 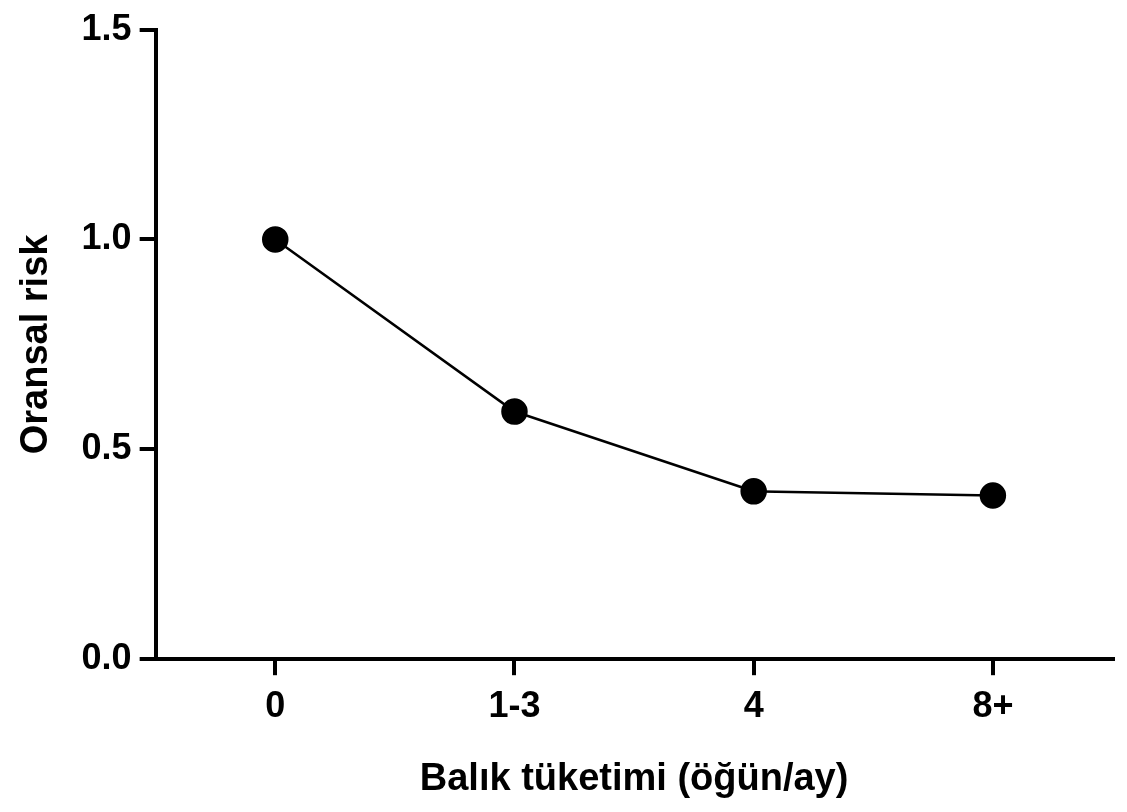 What do you see at coordinates (275, 704) in the screenshot?
I see `x-tick-label: 0` at bounding box center [275, 704].